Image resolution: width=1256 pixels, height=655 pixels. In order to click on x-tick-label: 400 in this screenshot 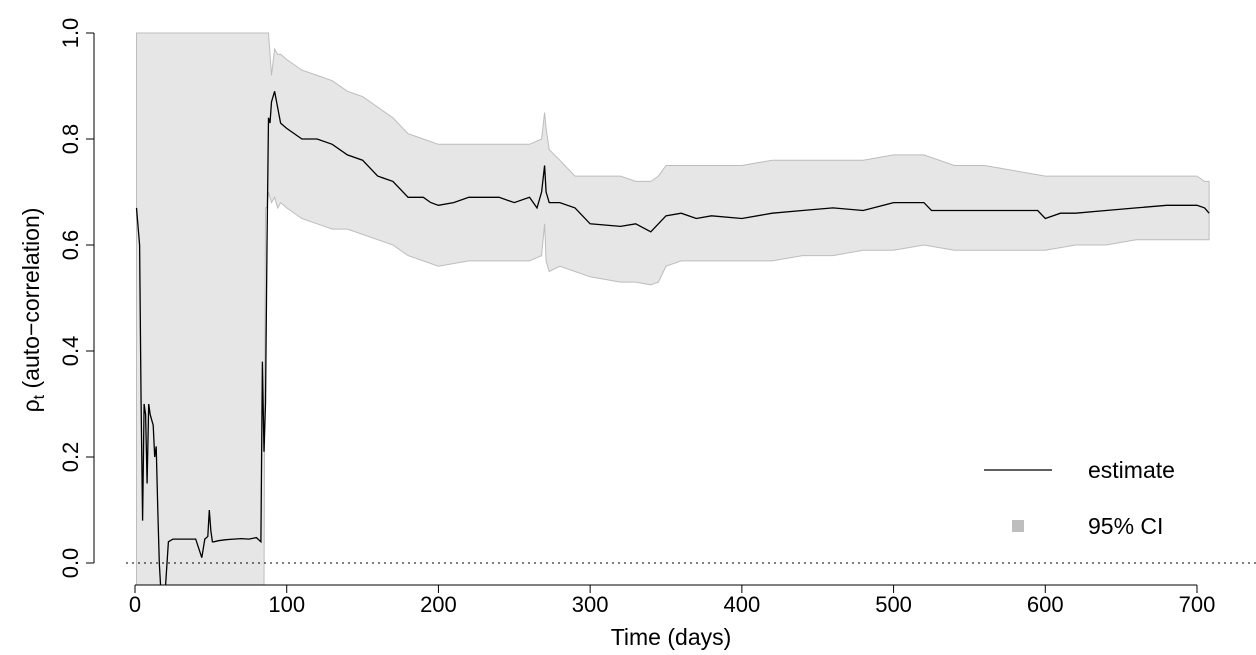, I will do `click(741, 604)`.